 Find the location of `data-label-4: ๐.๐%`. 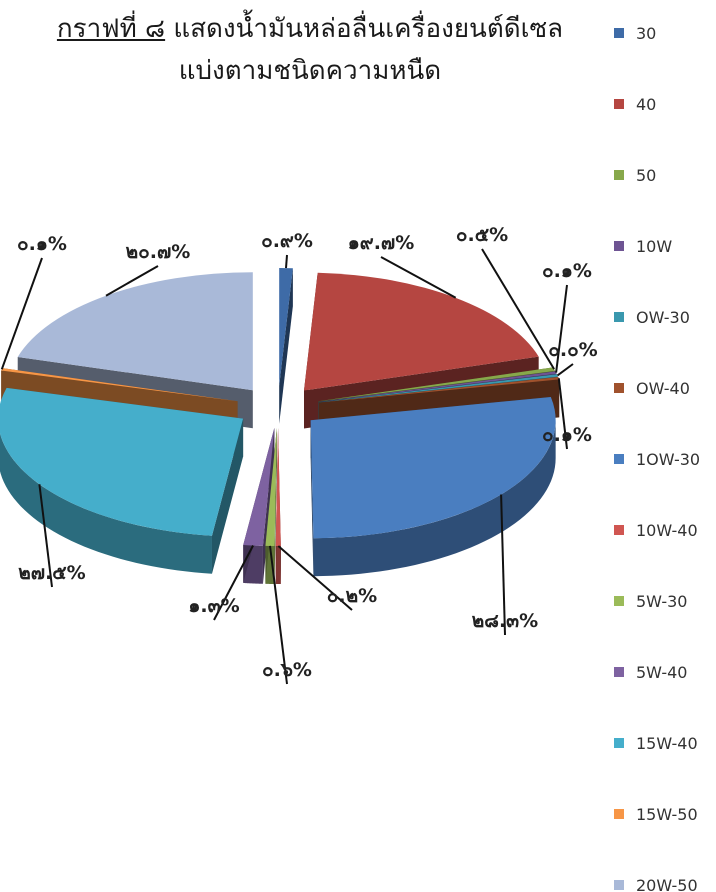

data-label-4: ๐.๐% is located at coordinates (572, 350).